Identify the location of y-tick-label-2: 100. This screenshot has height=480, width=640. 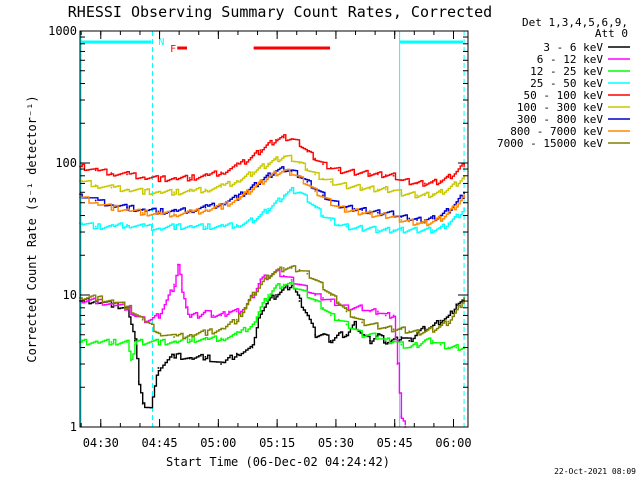
(66, 163).